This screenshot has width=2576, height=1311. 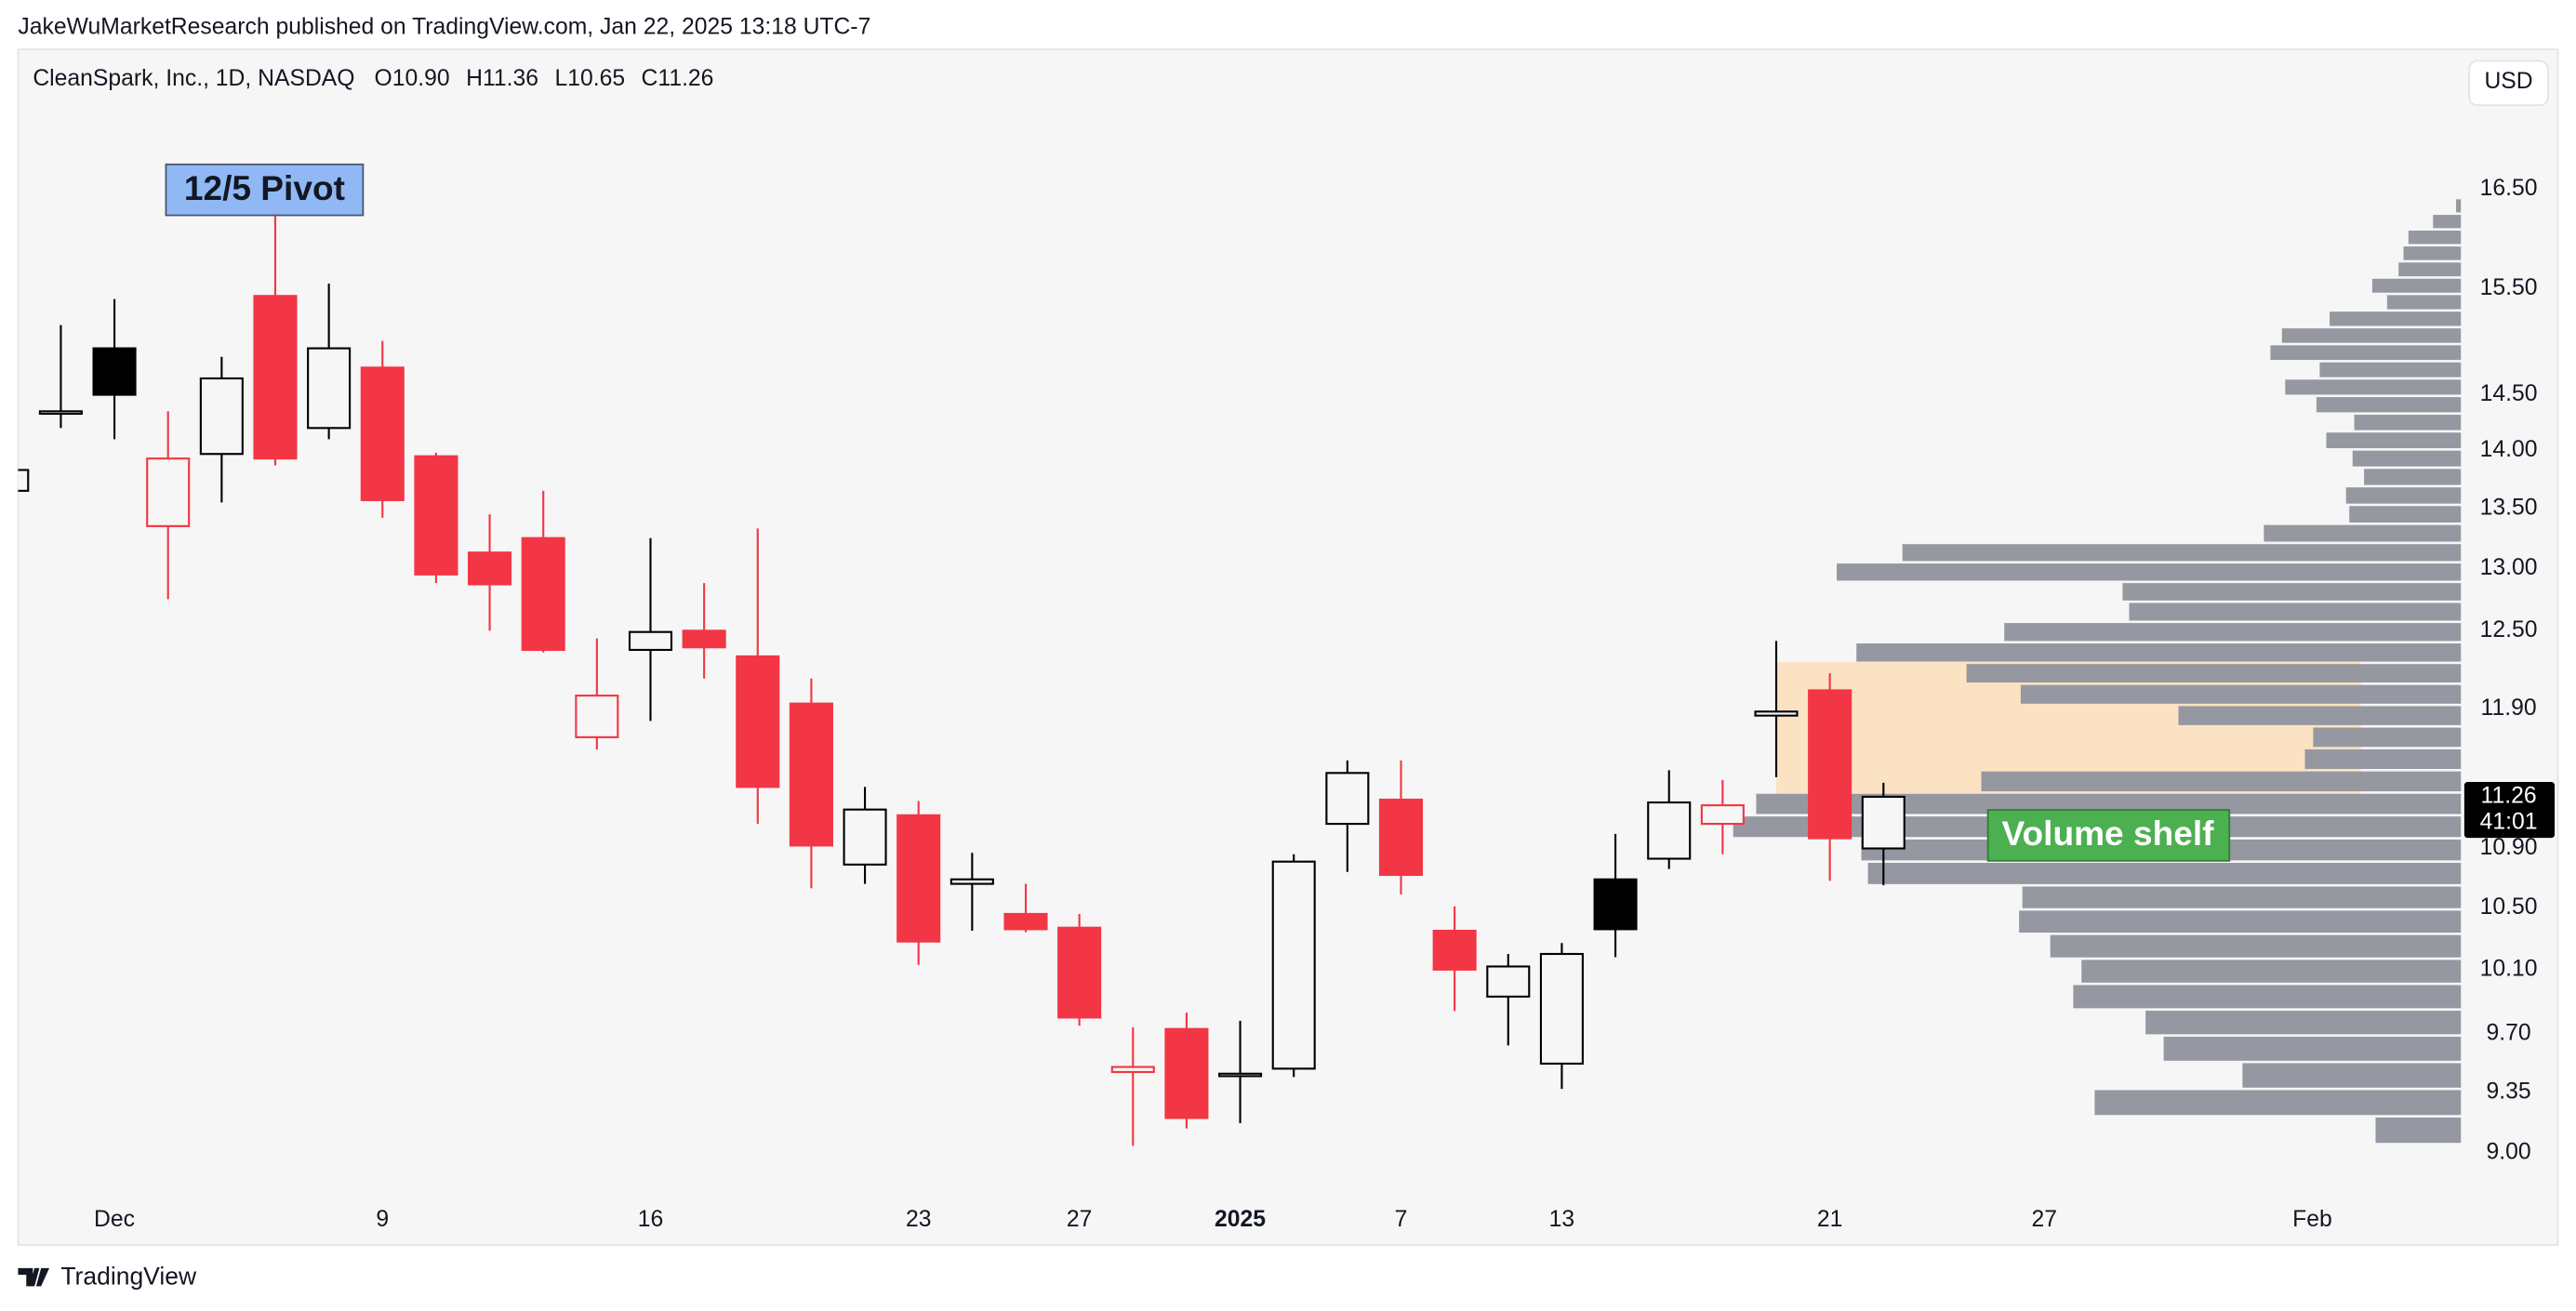 I want to click on ohlc-key: O, so click(x=383, y=77).